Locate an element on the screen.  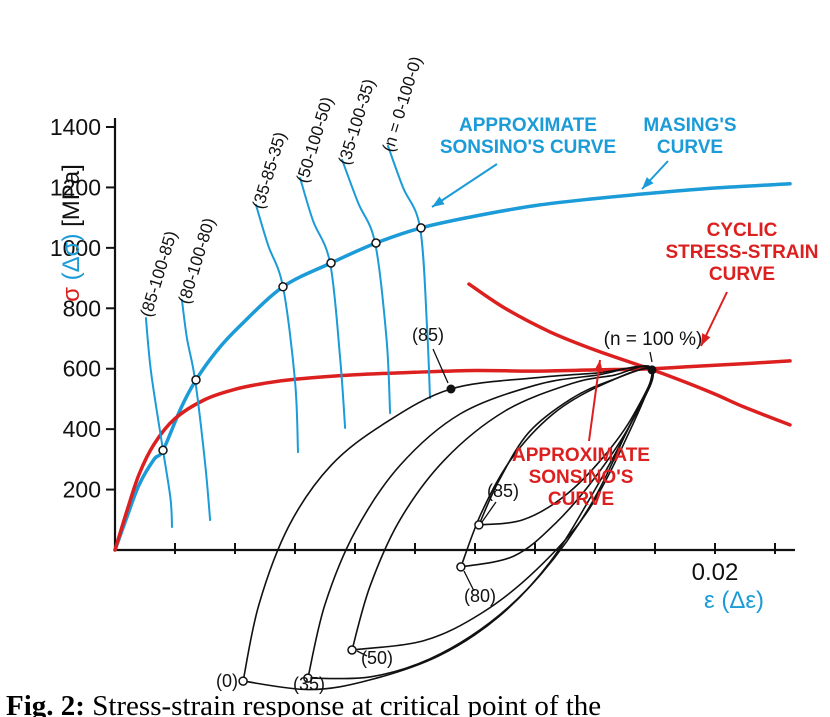
annotation-cyclic-label: CYCLIC STRESS-STRAIN CURVE is located at coordinates (741, 252).